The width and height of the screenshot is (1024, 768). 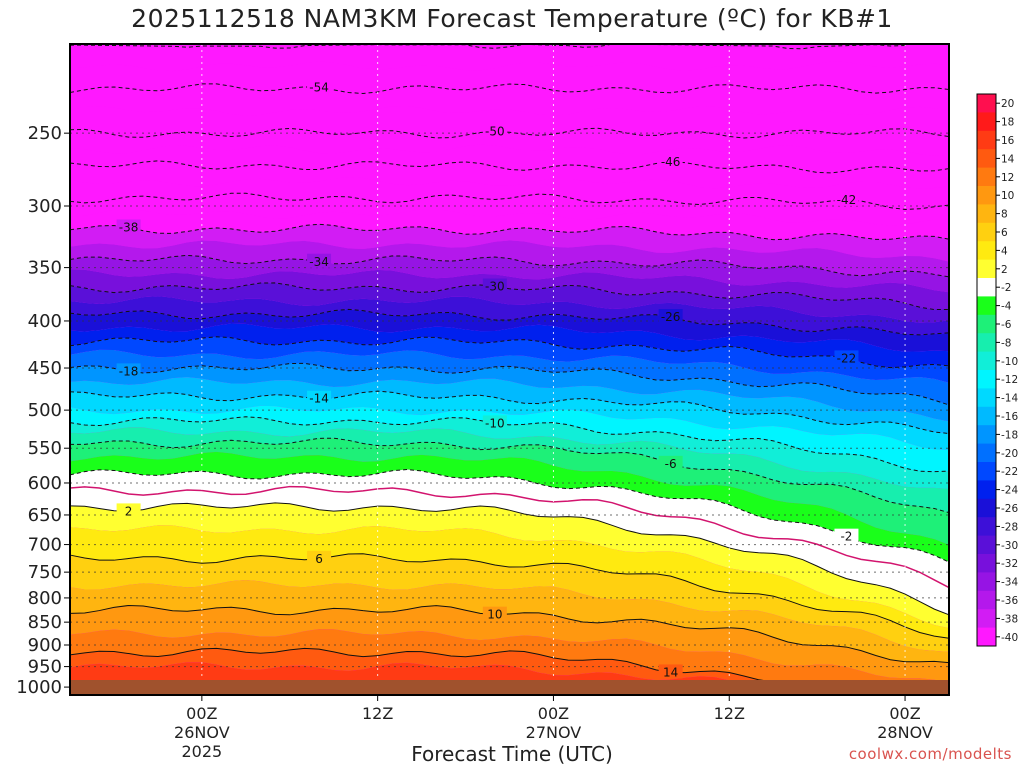 I want to click on colorbar-label: -26, so click(x=1009, y=509).